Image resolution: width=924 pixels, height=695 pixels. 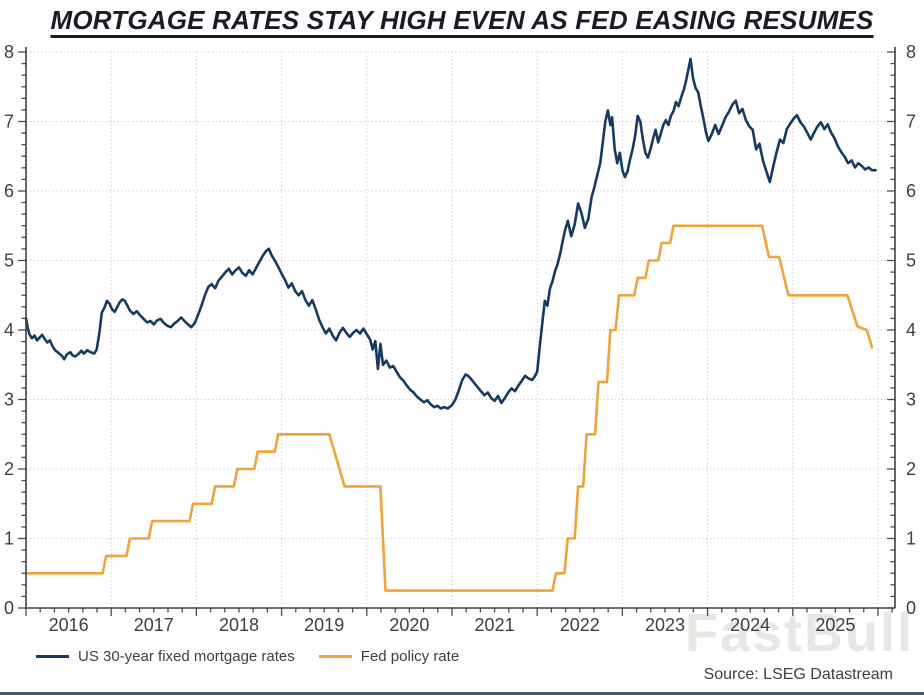 What do you see at coordinates (911, 52) in the screenshot?
I see `y-tick-label-right: 8` at bounding box center [911, 52].